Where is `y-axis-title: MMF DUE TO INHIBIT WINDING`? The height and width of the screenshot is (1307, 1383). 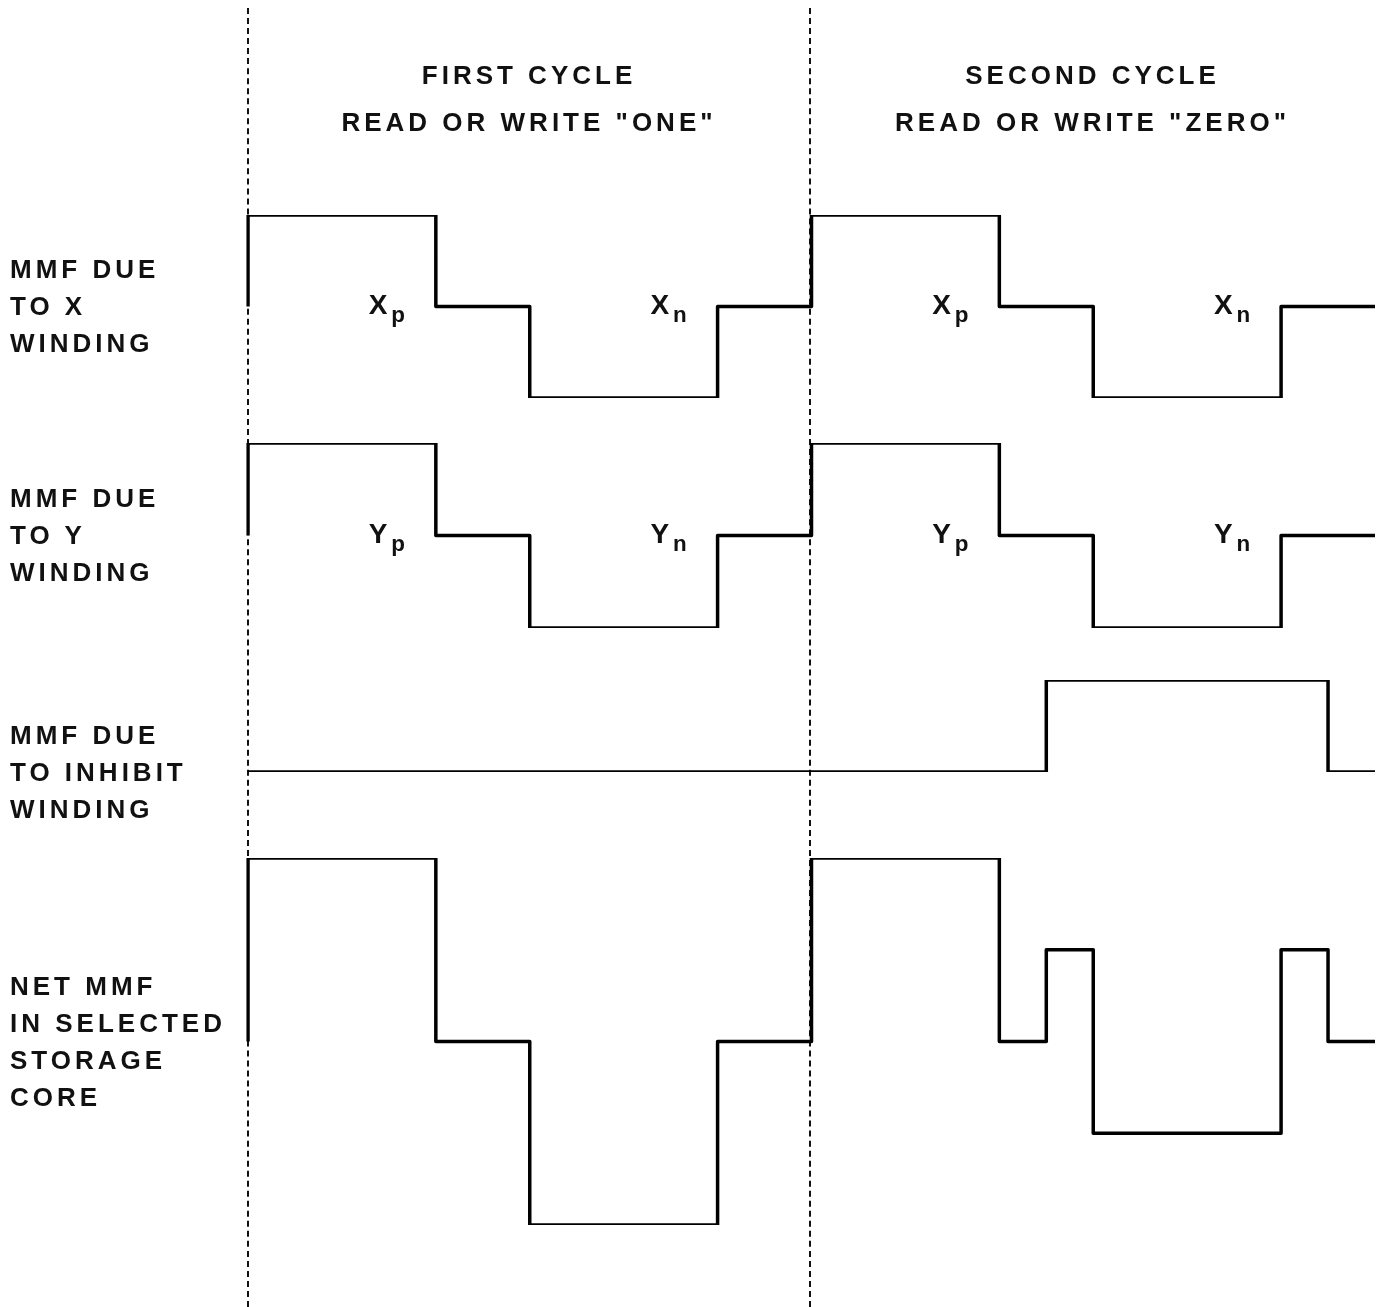 y-axis-title: MMF DUE TO INHIBIT WINDING is located at coordinates (99, 772).